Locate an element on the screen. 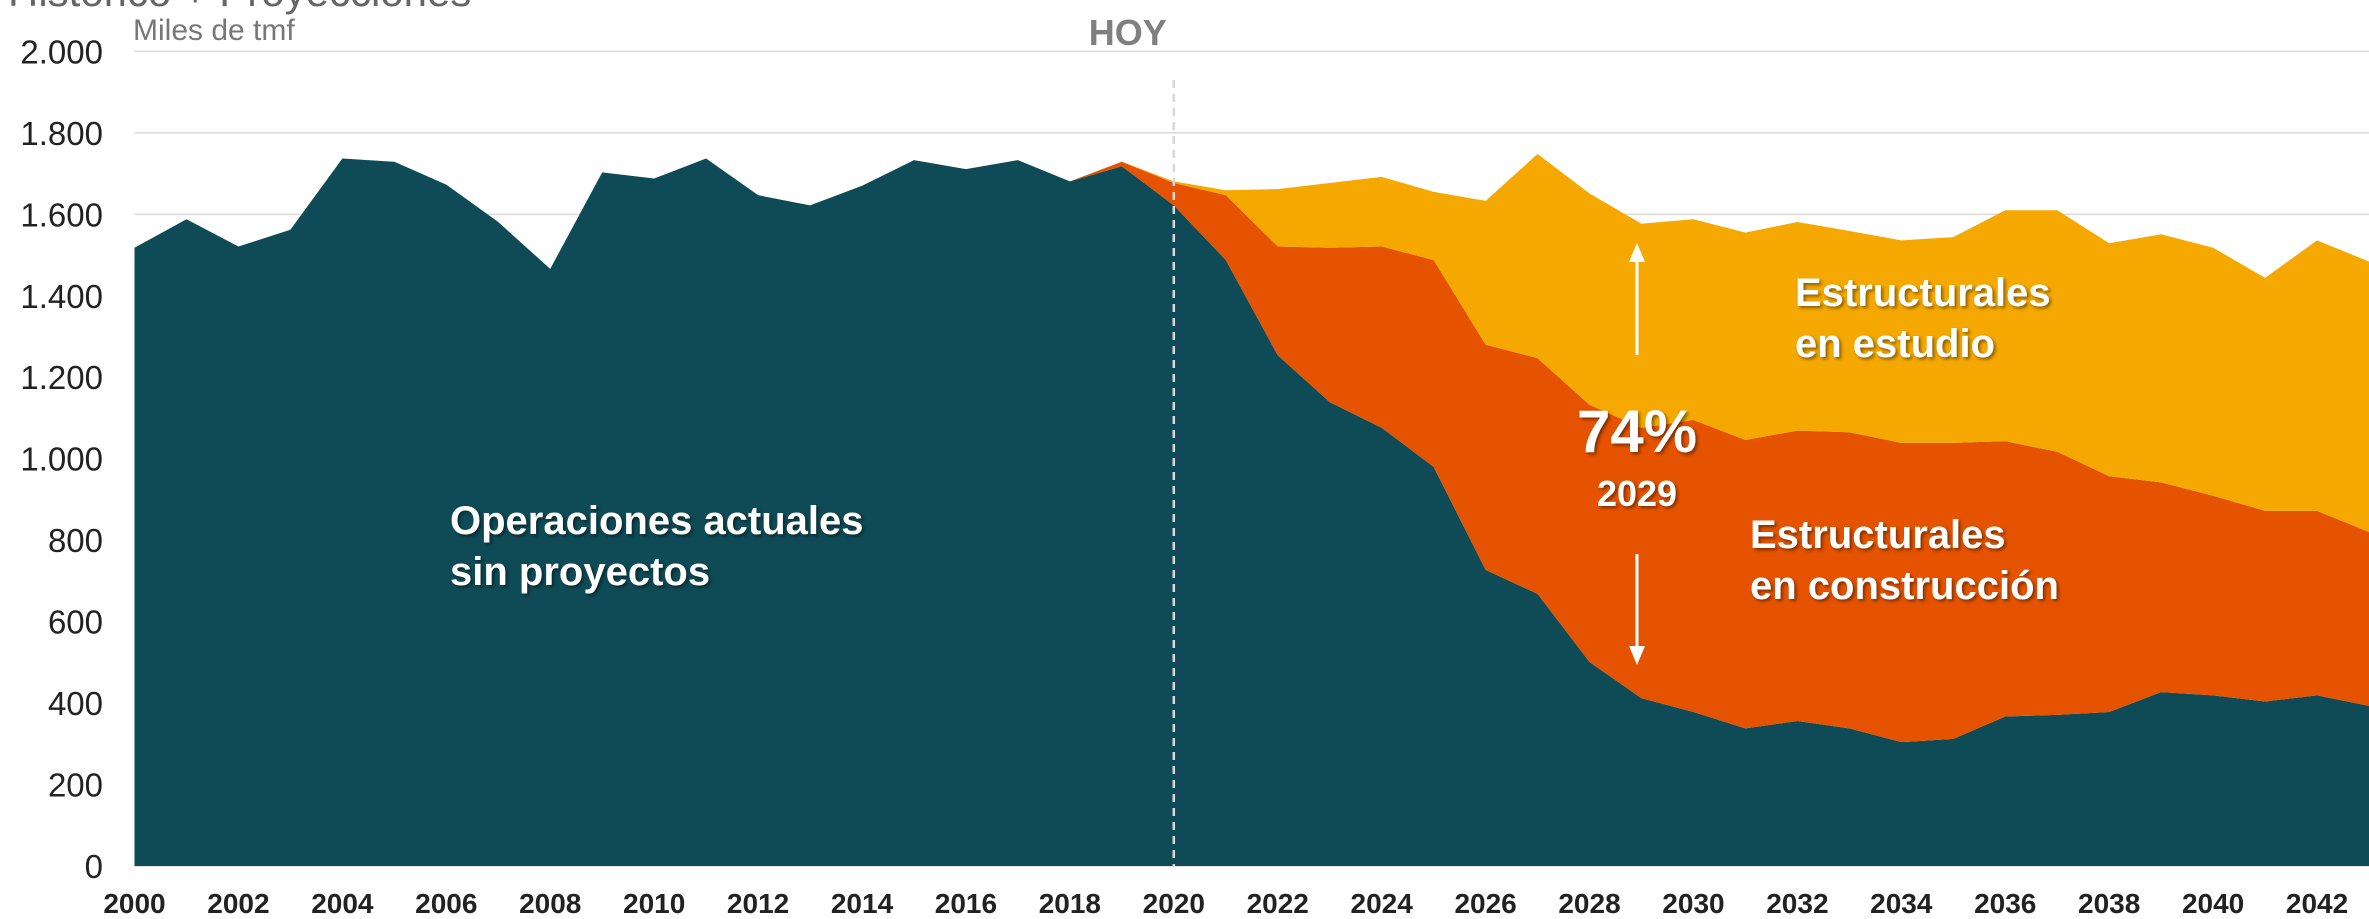 The width and height of the screenshot is (2369, 919). y-tick-label: 400 is located at coordinates (75, 703).